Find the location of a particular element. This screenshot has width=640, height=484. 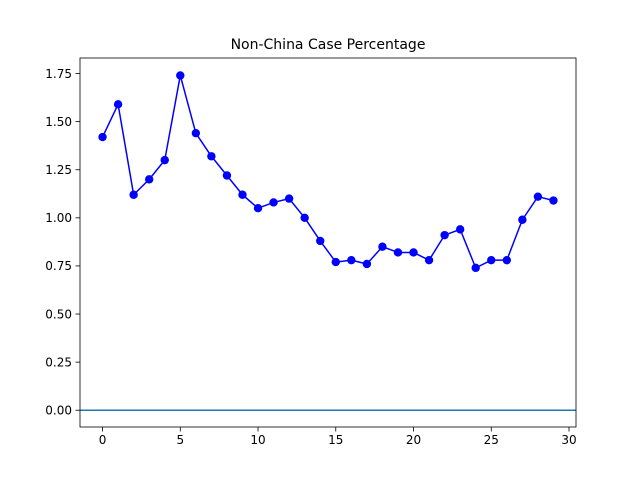

y-tick-label: 0.25 is located at coordinates (58, 362).